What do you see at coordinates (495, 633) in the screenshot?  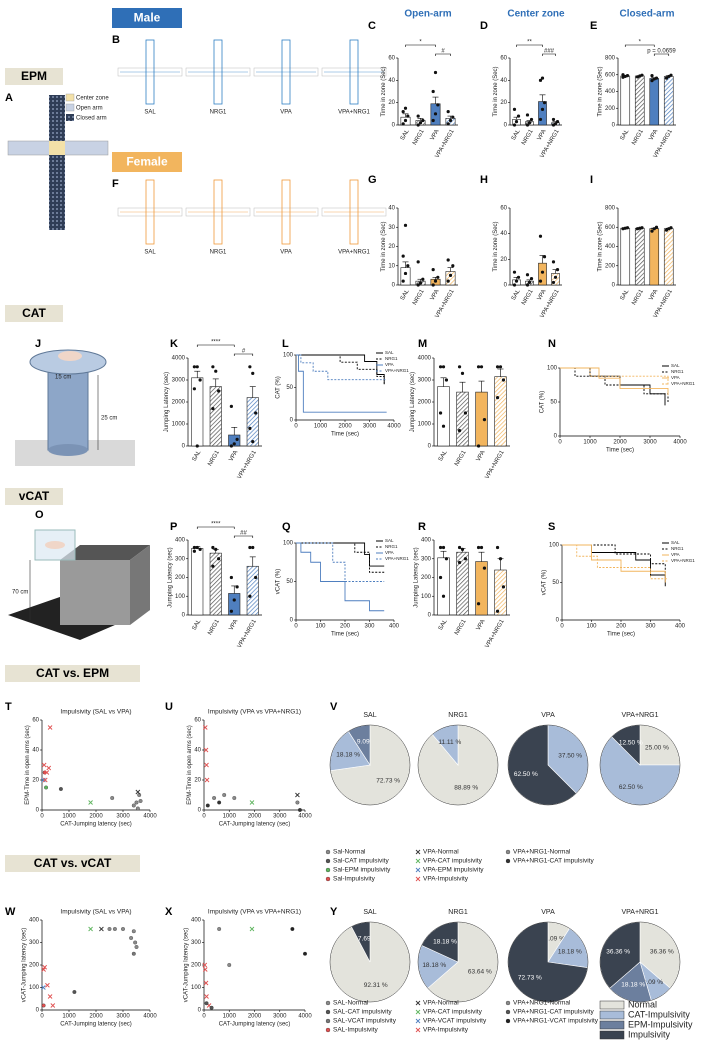 I see `x-tick-label: VPA+NRG1` at bounding box center [495, 633].